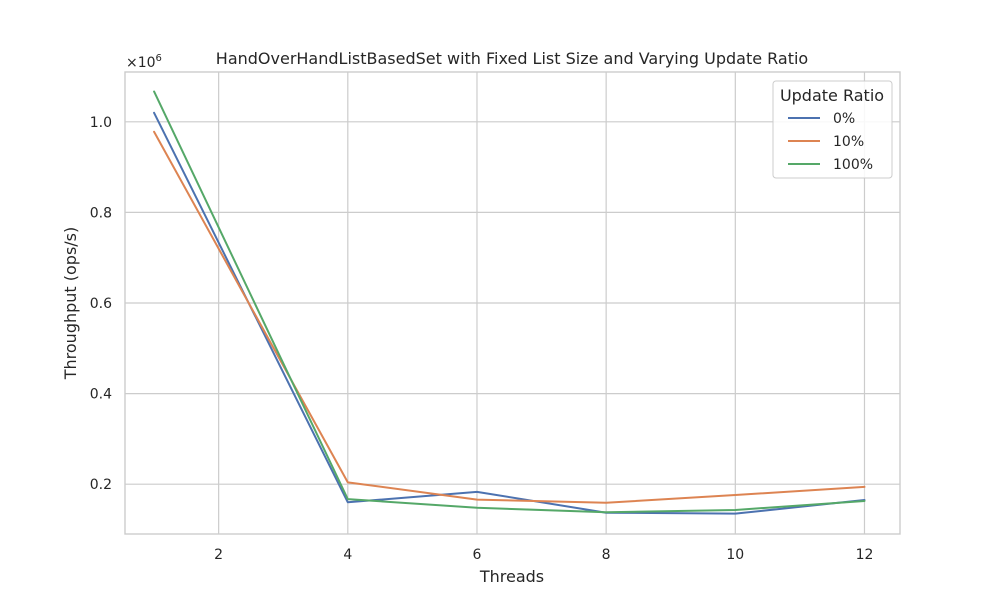  What do you see at coordinates (830, 142) in the screenshot?
I see `legend-items: 0% 10% 100%` at bounding box center [830, 142].